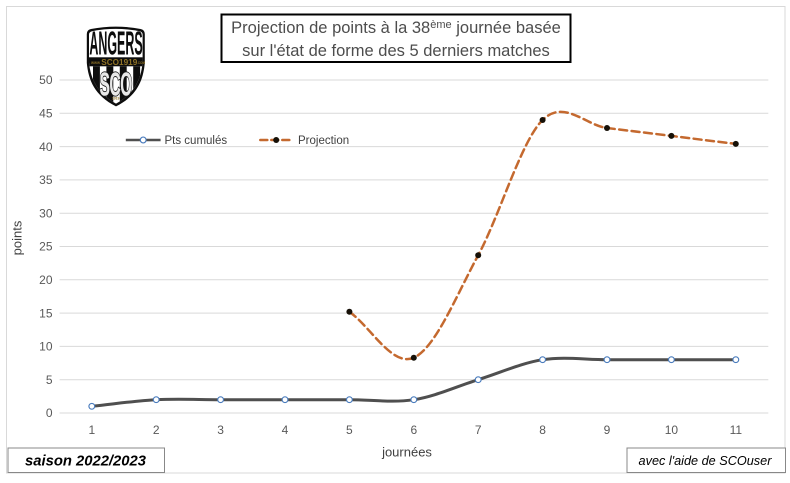 The height and width of the screenshot is (483, 790). I want to click on svg-text: 0, so click(49, 413).